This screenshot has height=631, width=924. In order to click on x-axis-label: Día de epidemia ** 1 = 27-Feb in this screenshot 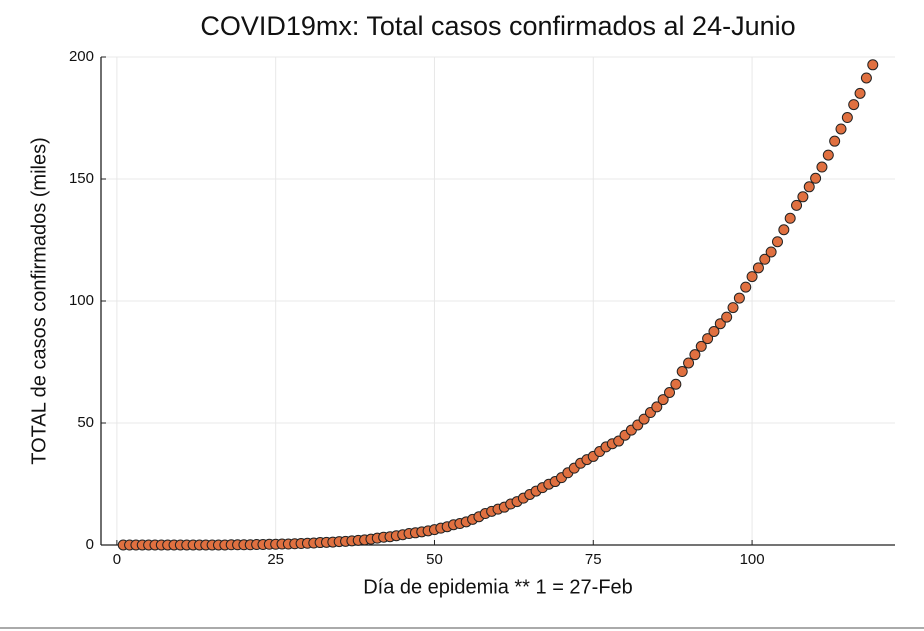, I will do `click(498, 587)`.